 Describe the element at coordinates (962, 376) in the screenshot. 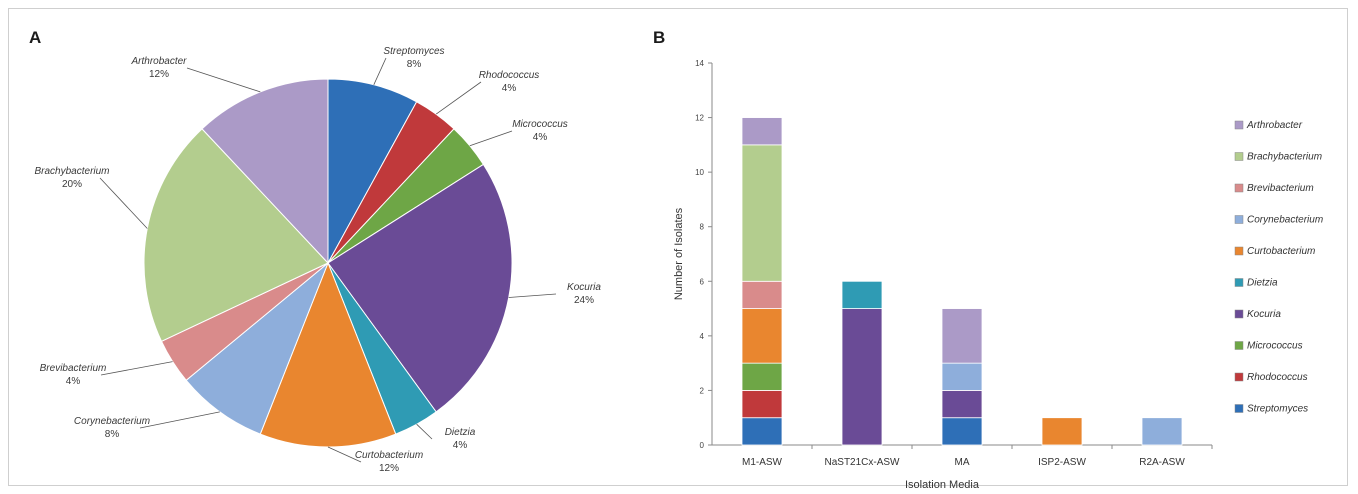

I see `bar-segment-ma-corynebacterium` at that location.